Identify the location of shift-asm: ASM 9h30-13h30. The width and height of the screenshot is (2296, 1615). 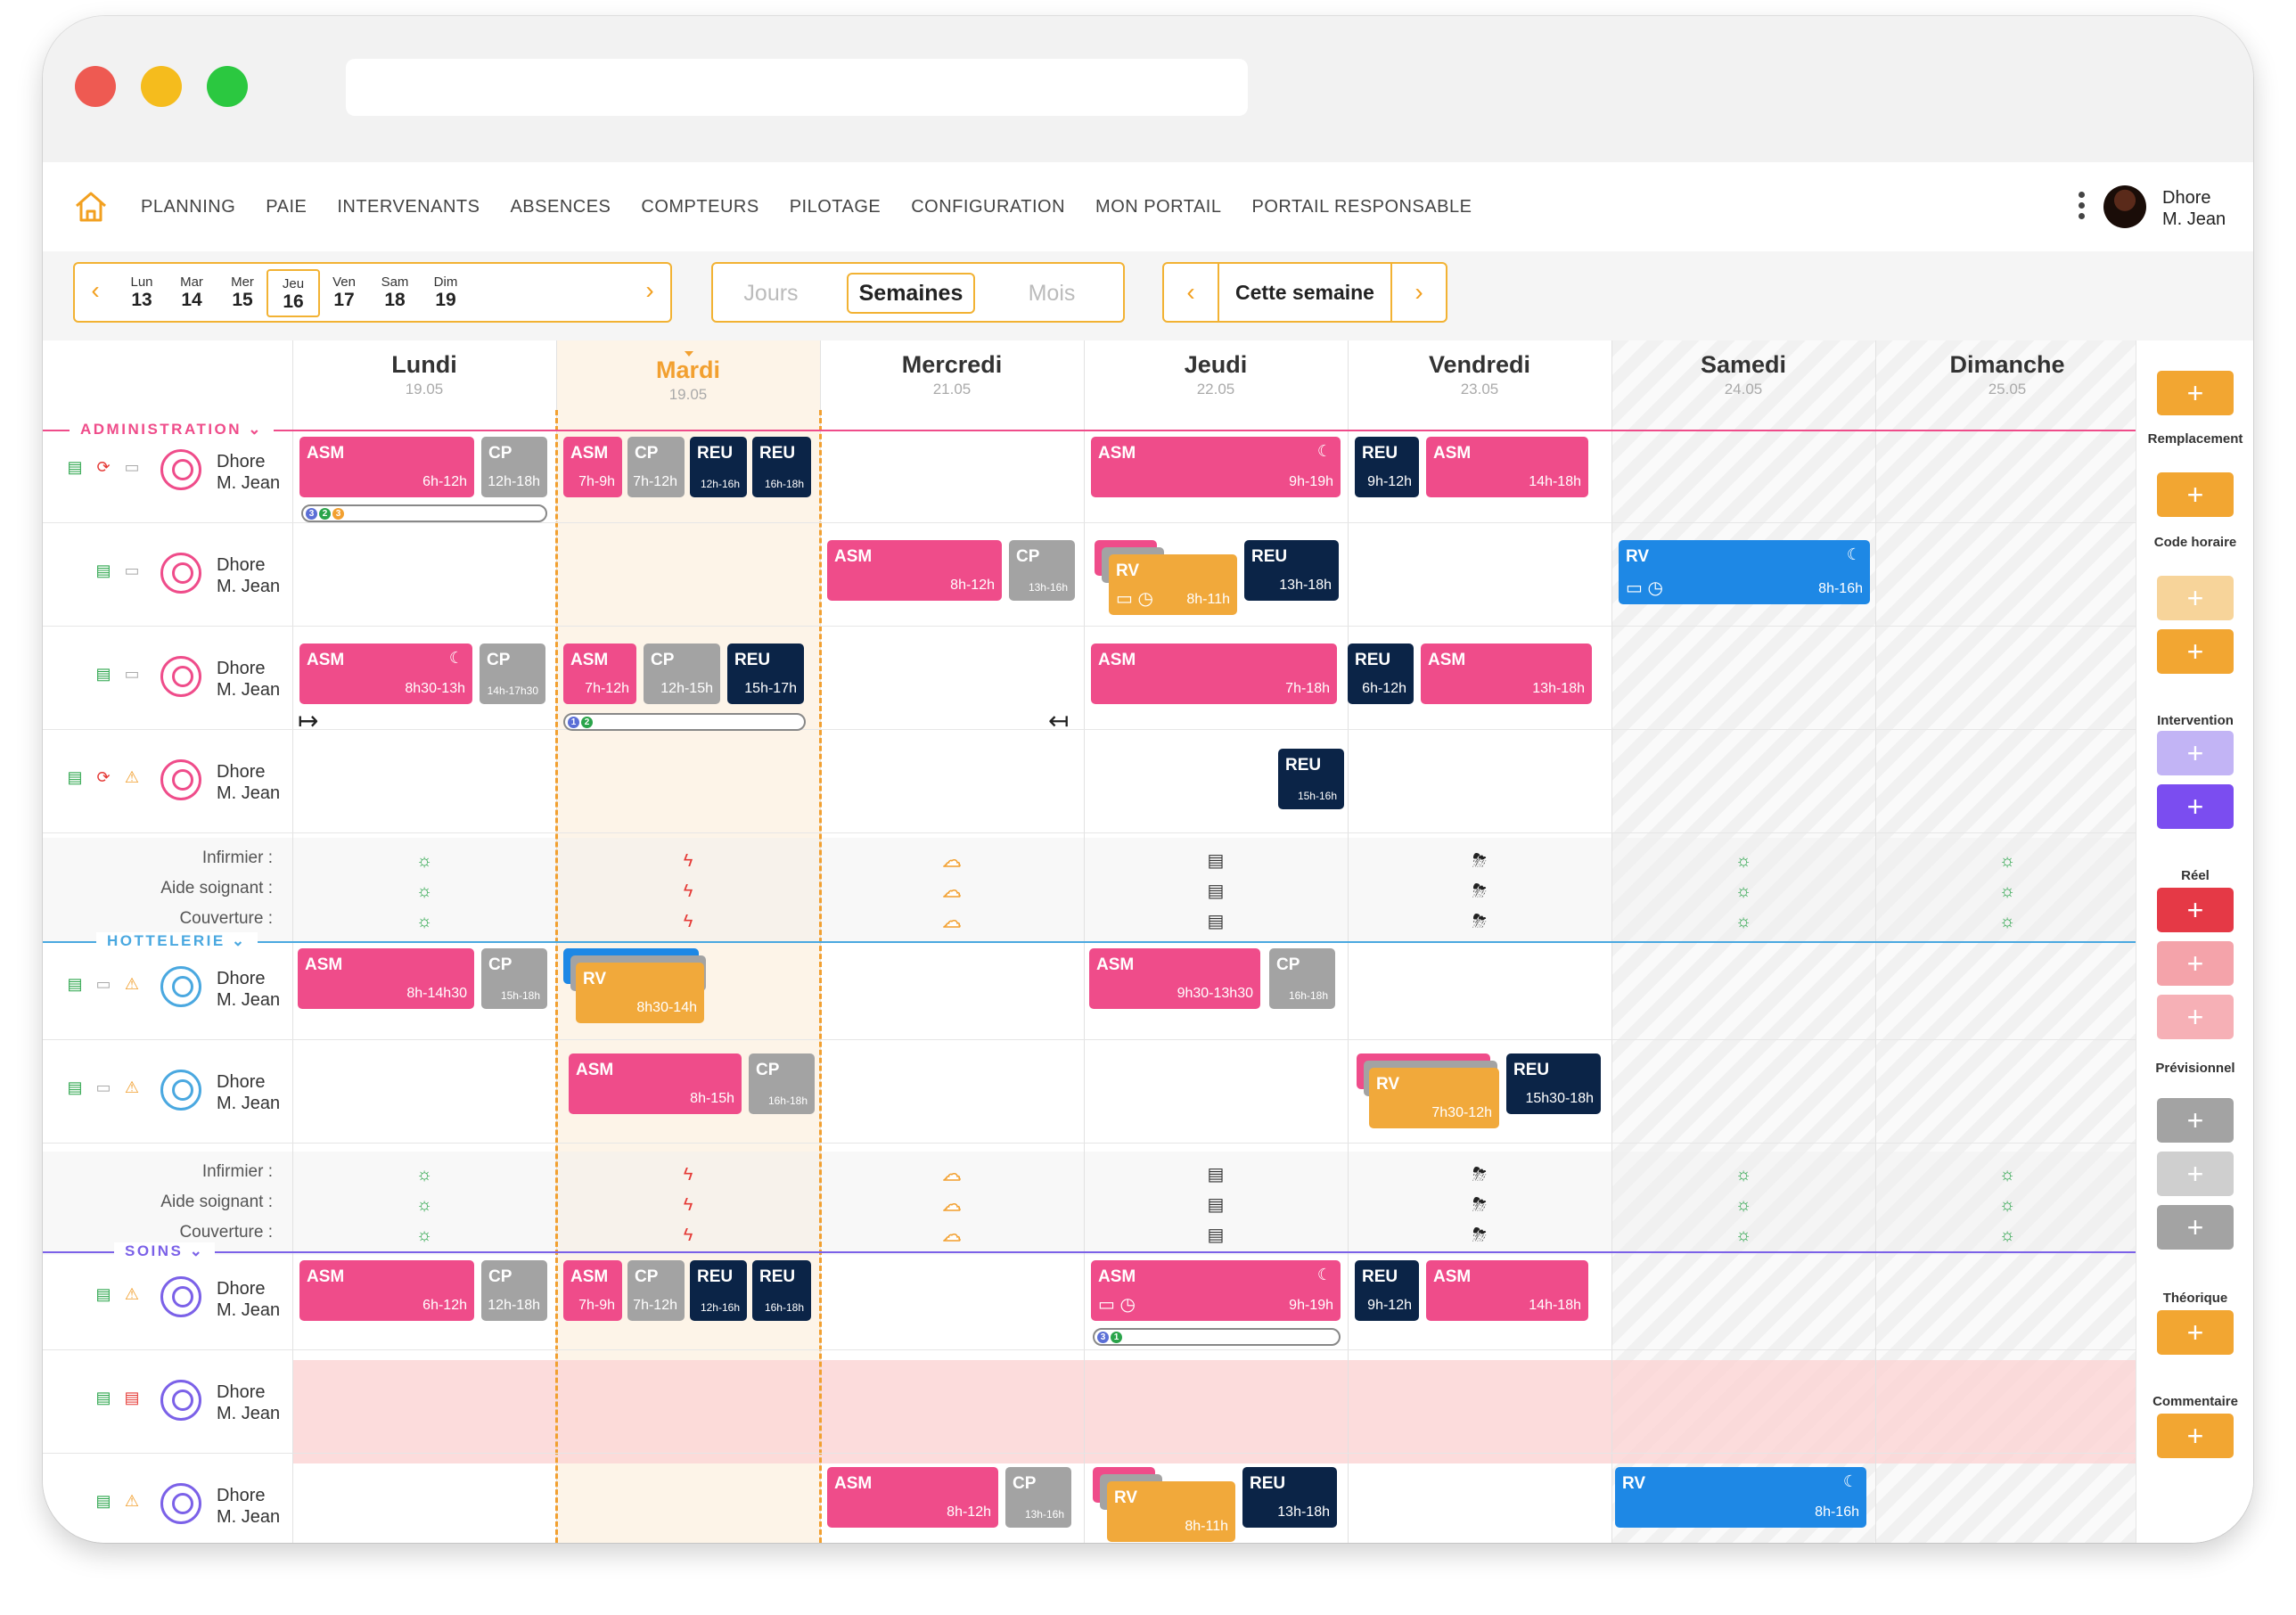
(1174, 978).